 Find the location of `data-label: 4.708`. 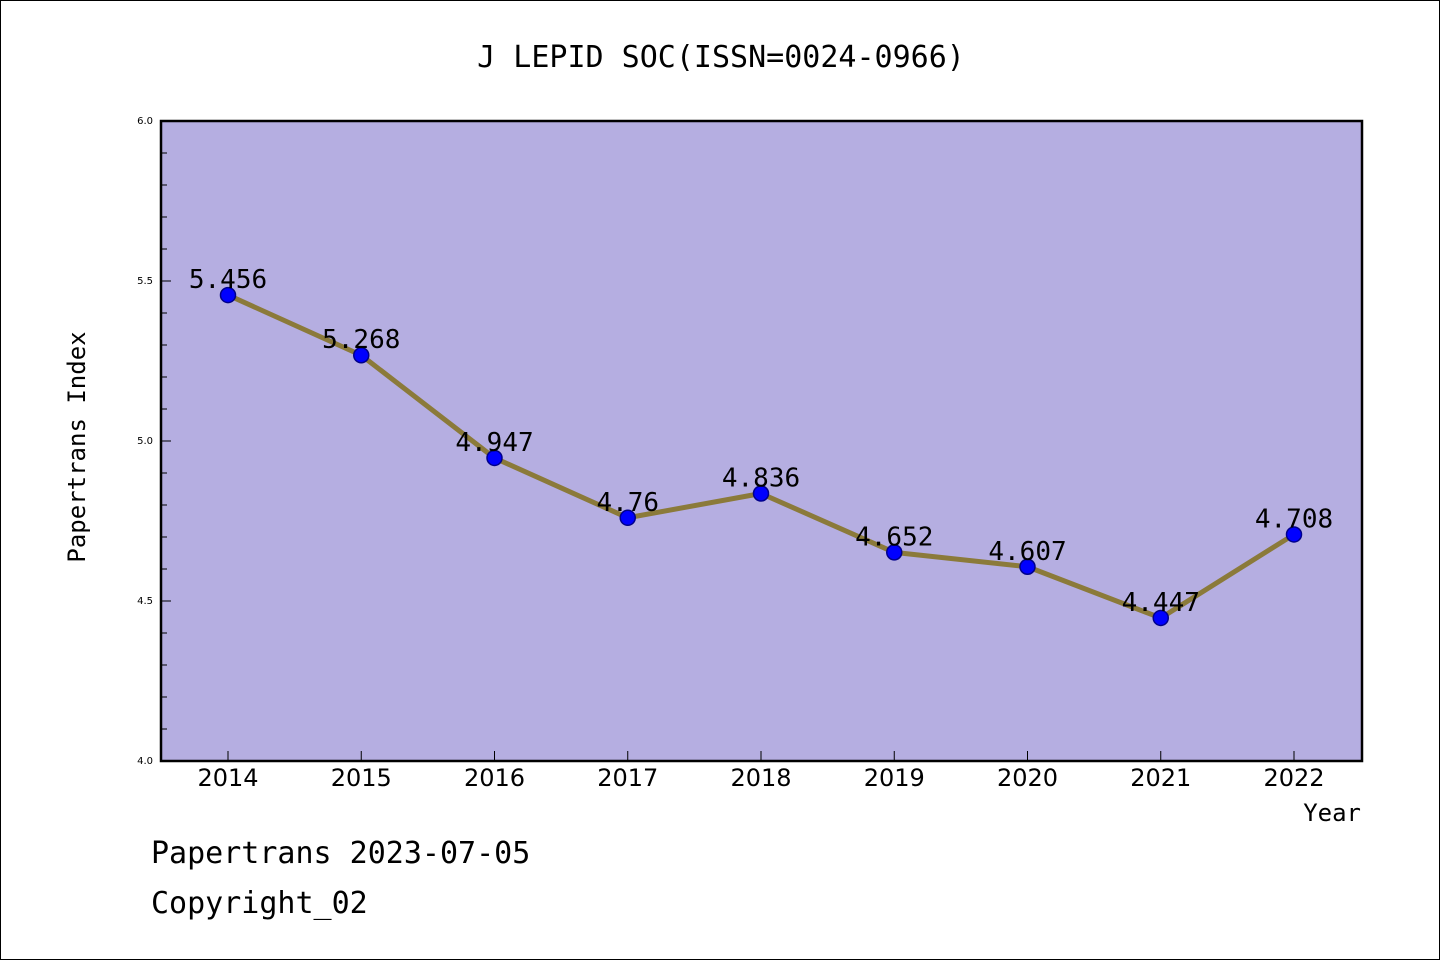

data-label: 4.708 is located at coordinates (1294, 519).